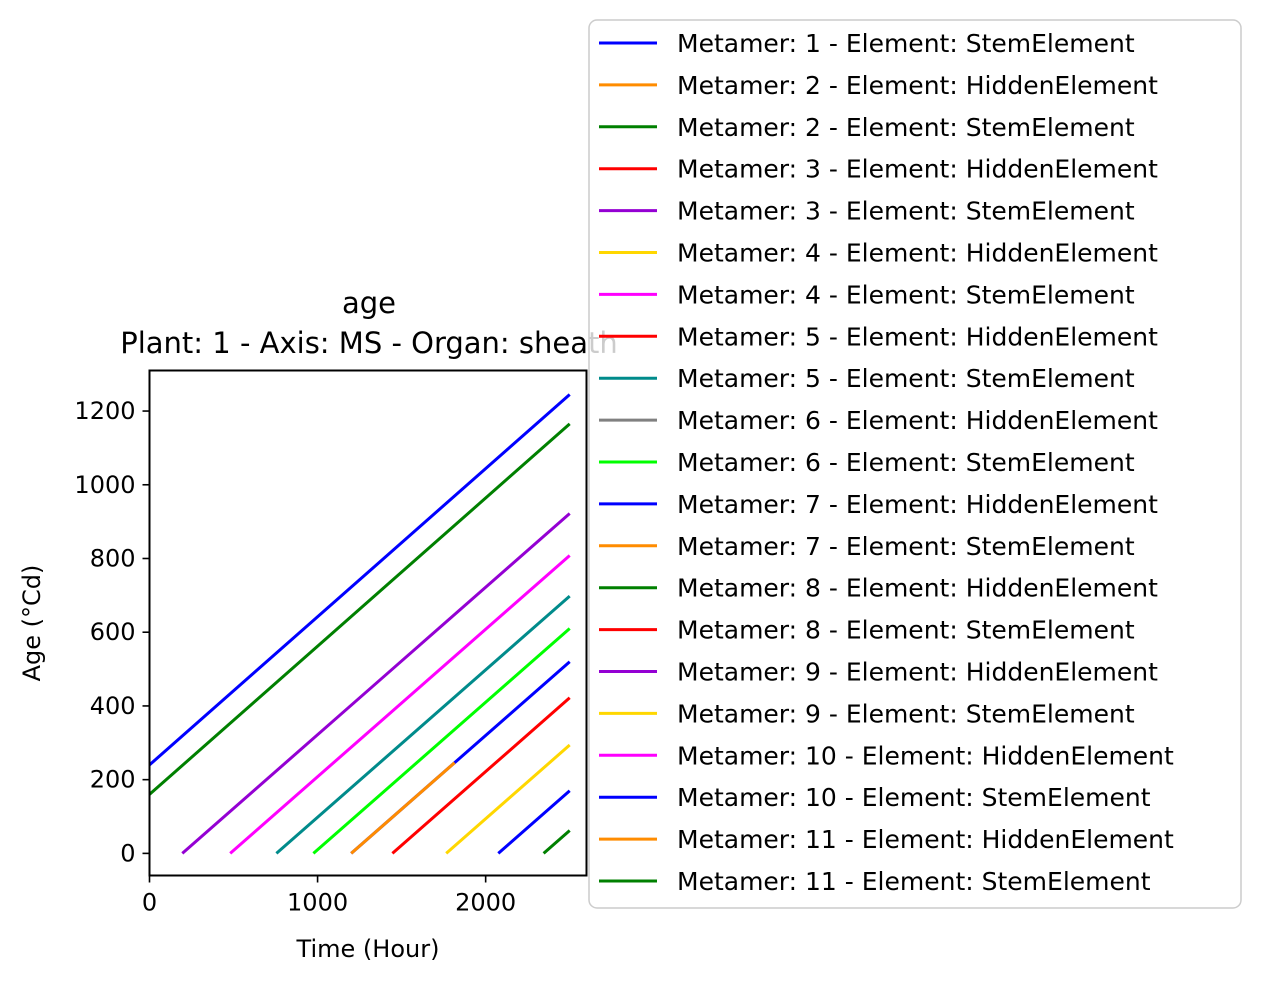  Describe the element at coordinates (925, 755) in the screenshot. I see `legend-label: Metamer: 10 - Element: HiddenElement` at that location.